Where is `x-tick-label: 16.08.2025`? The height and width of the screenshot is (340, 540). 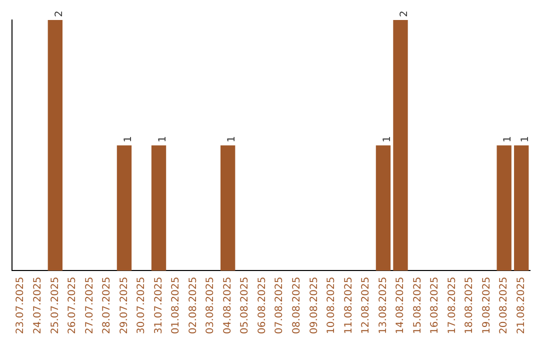 x-tick-label: 16.08.2025 is located at coordinates (435, 305).